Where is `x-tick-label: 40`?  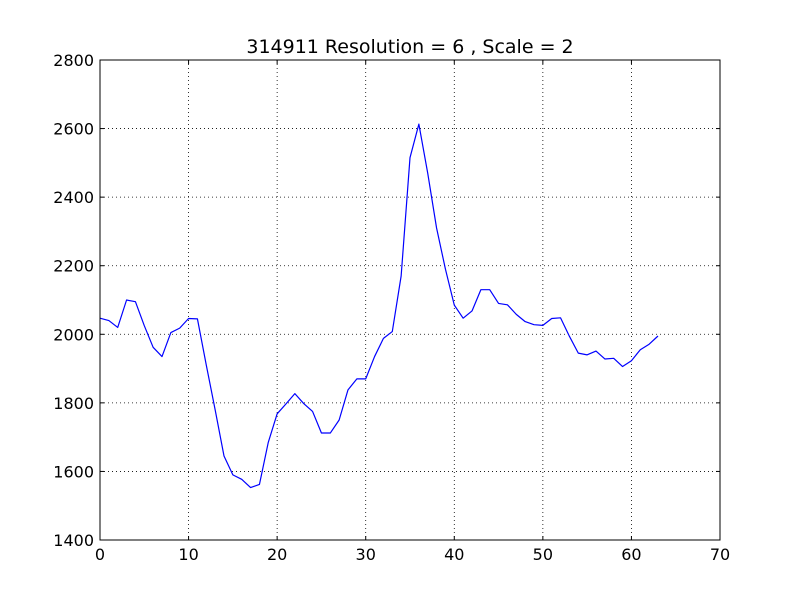 x-tick-label: 40 is located at coordinates (454, 554).